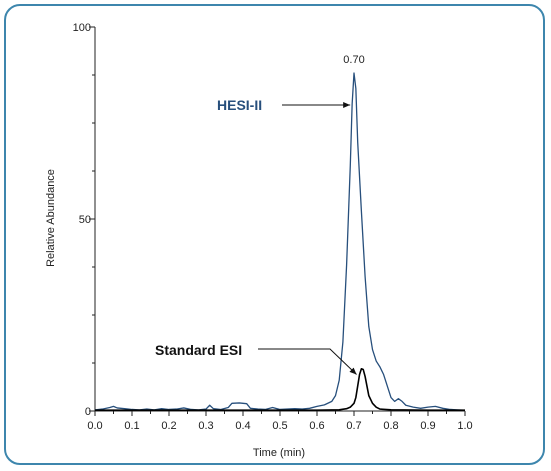 The image size is (551, 471). What do you see at coordinates (427, 426) in the screenshot?
I see `x-tick-label: 0.9` at bounding box center [427, 426].